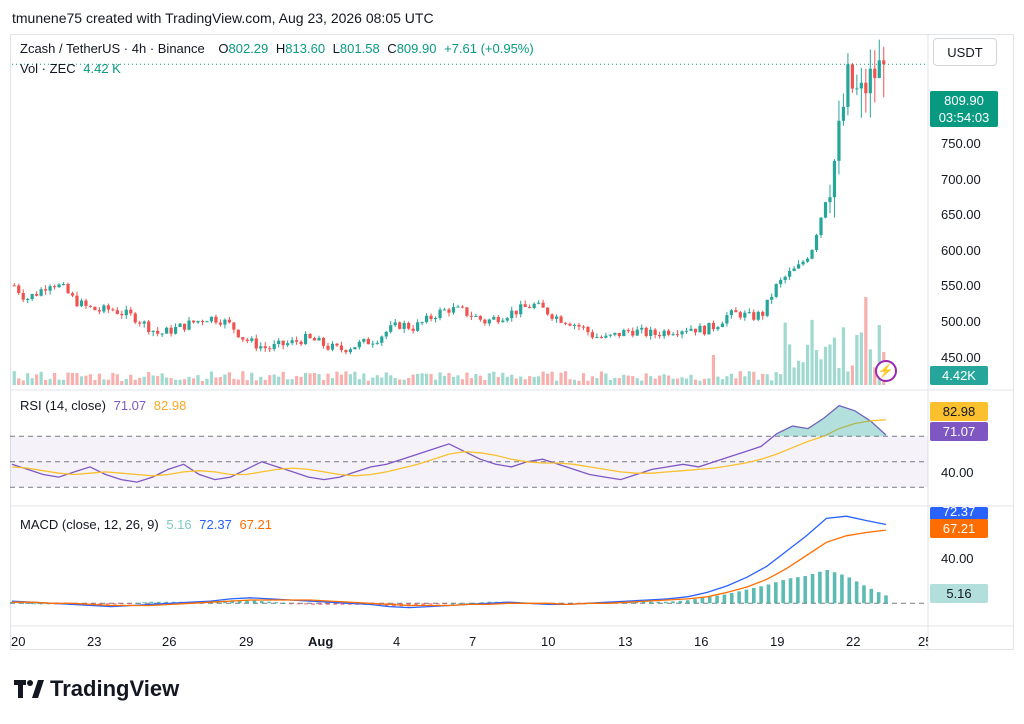 This screenshot has width=1024, height=724. What do you see at coordinates (63, 405) in the screenshot?
I see `rsi-label: RSI (14, close)` at bounding box center [63, 405].